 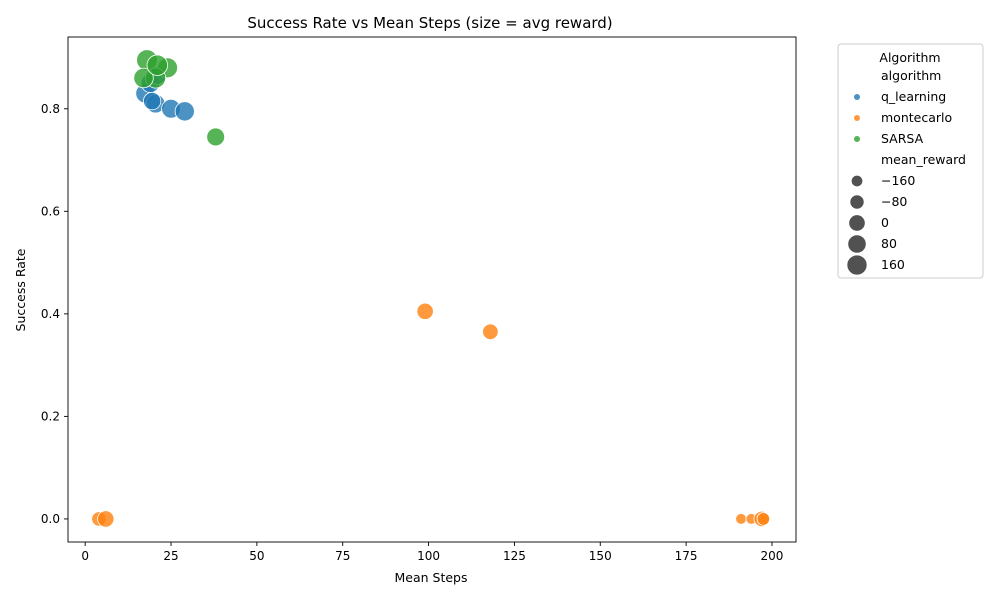 What do you see at coordinates (913, 96) in the screenshot?
I see `legend-label-q_learning: q_learning` at bounding box center [913, 96].